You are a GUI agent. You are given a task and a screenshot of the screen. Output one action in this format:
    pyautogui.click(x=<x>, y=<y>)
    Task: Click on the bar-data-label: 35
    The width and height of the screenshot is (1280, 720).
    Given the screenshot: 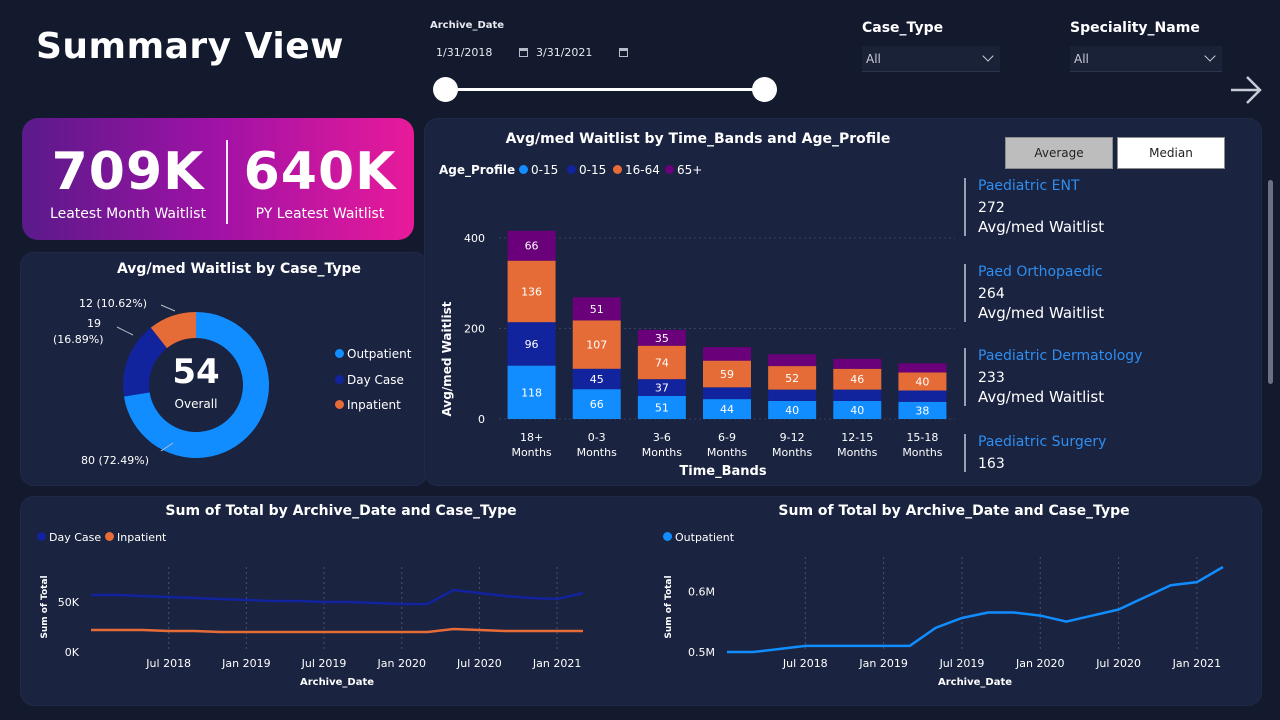 What is the action you would take?
    pyautogui.click(x=662, y=338)
    